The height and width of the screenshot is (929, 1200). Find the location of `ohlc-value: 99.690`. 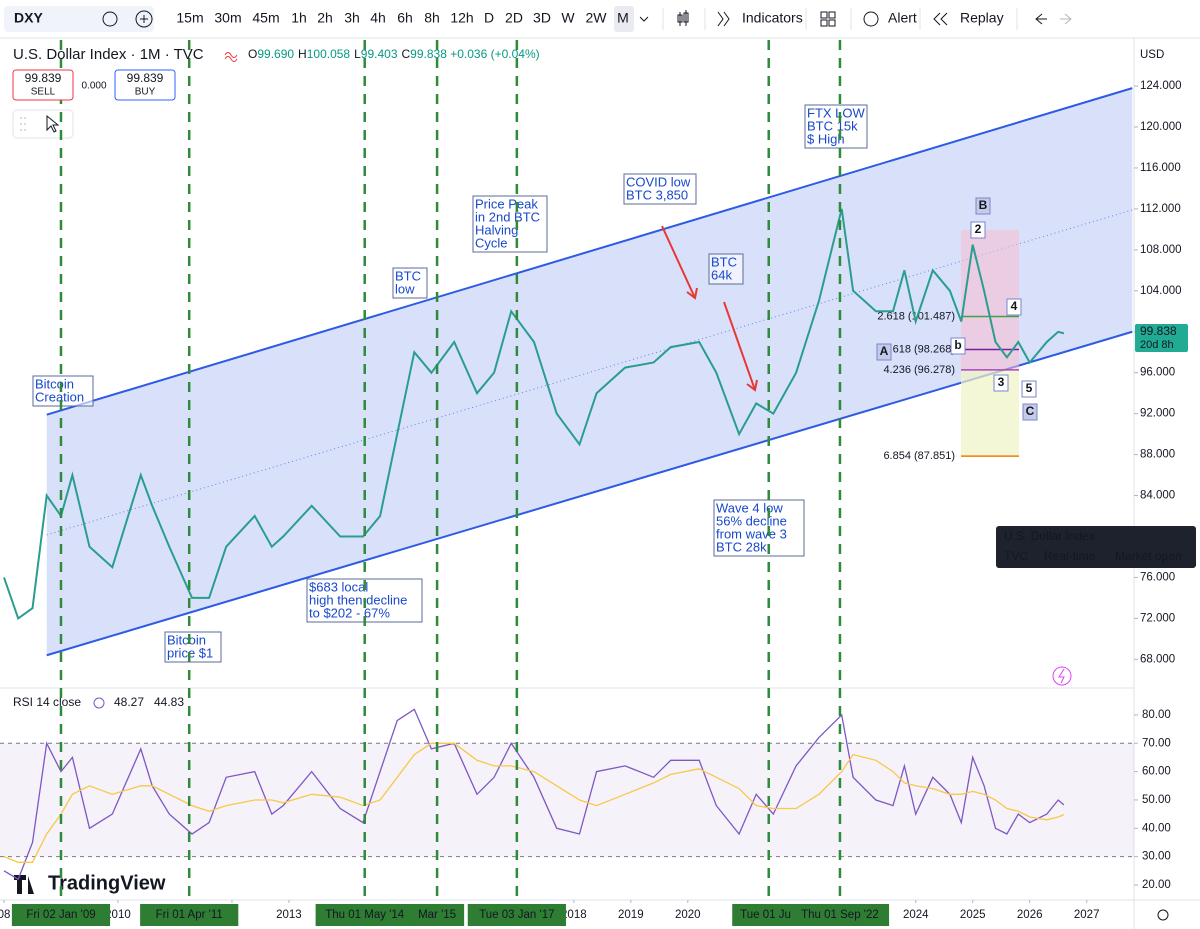

ohlc-value: 99.690 is located at coordinates (275, 54).